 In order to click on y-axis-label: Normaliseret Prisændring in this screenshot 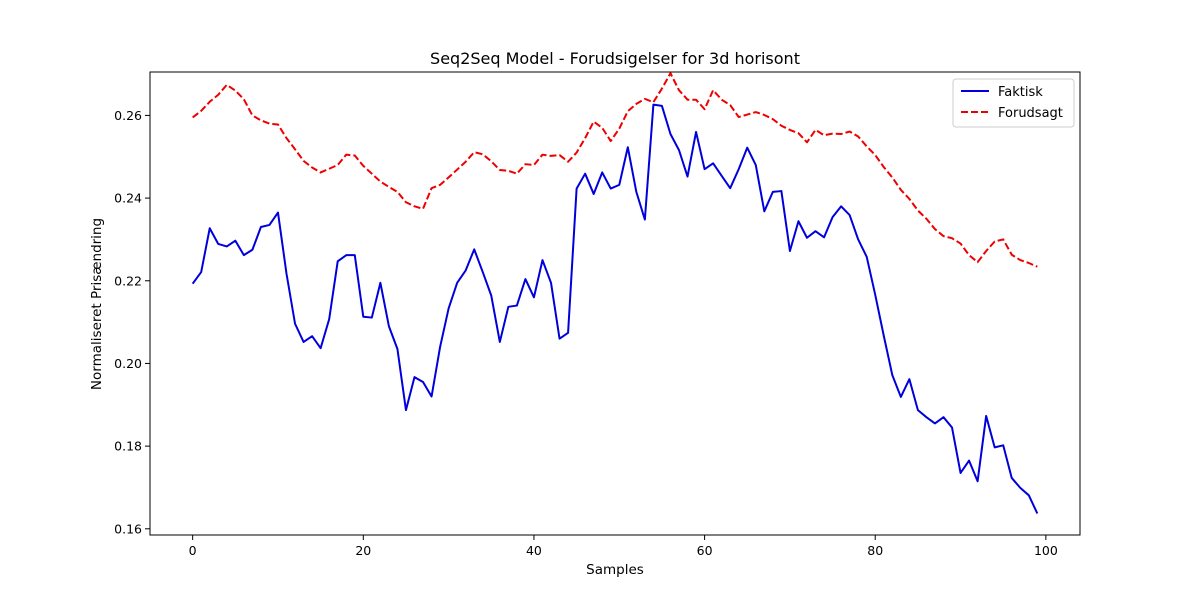, I will do `click(97, 304)`.